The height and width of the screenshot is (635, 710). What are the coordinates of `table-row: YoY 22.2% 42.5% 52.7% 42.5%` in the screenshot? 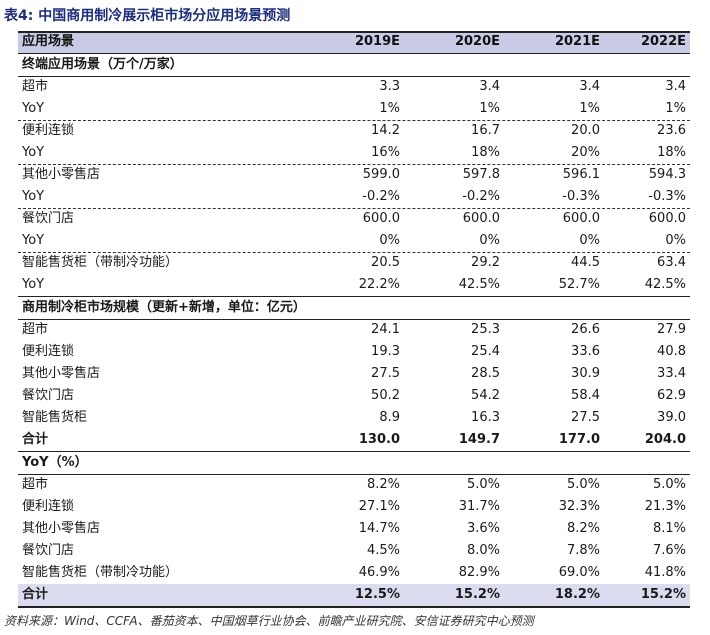 It's located at (354, 285).